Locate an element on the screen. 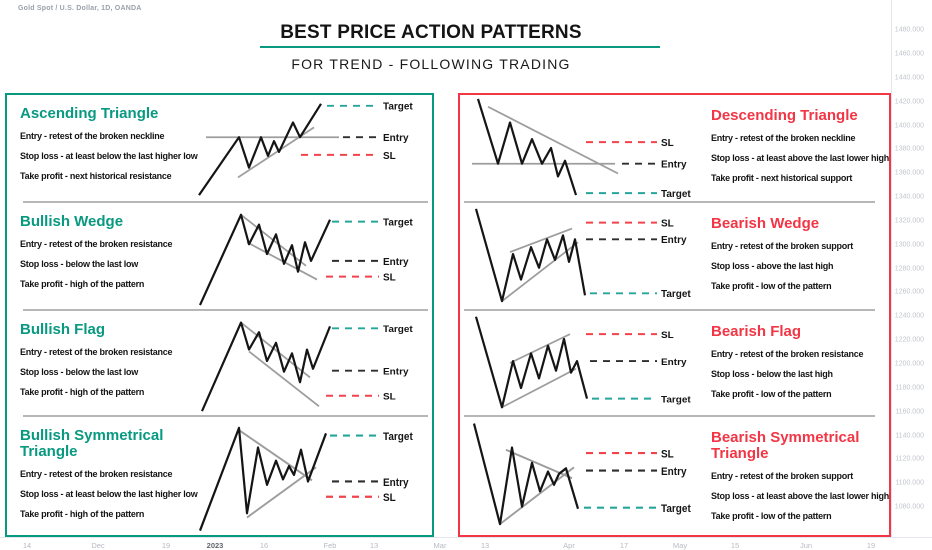  bearish-symmetrical-triangle-diagram: SL Entry Target is located at coordinates (581, 474).